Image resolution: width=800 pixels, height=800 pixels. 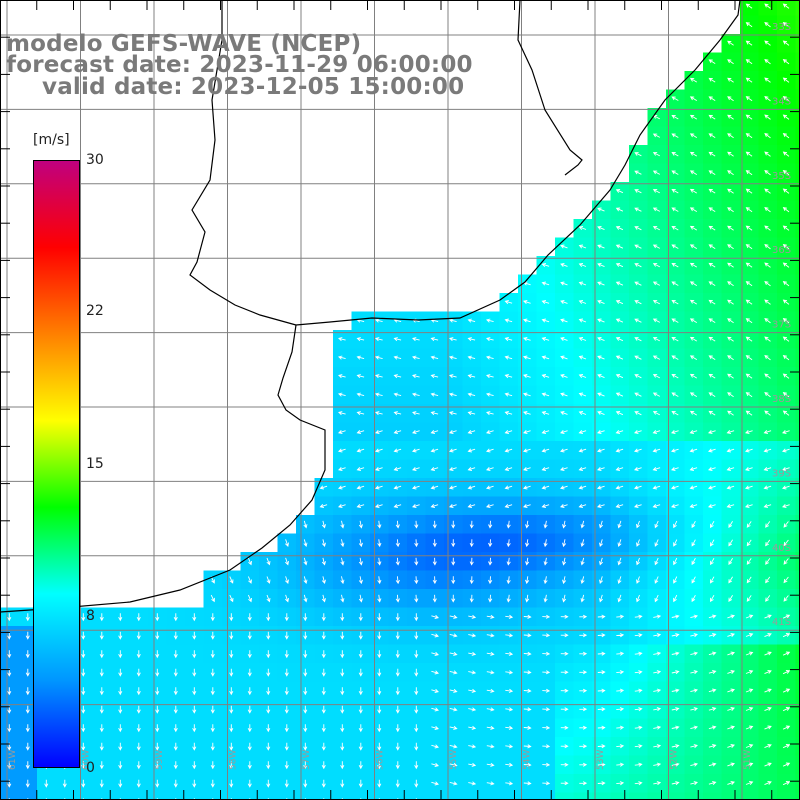 I want to click on longitude-label: 54W, so click(x=528, y=760).